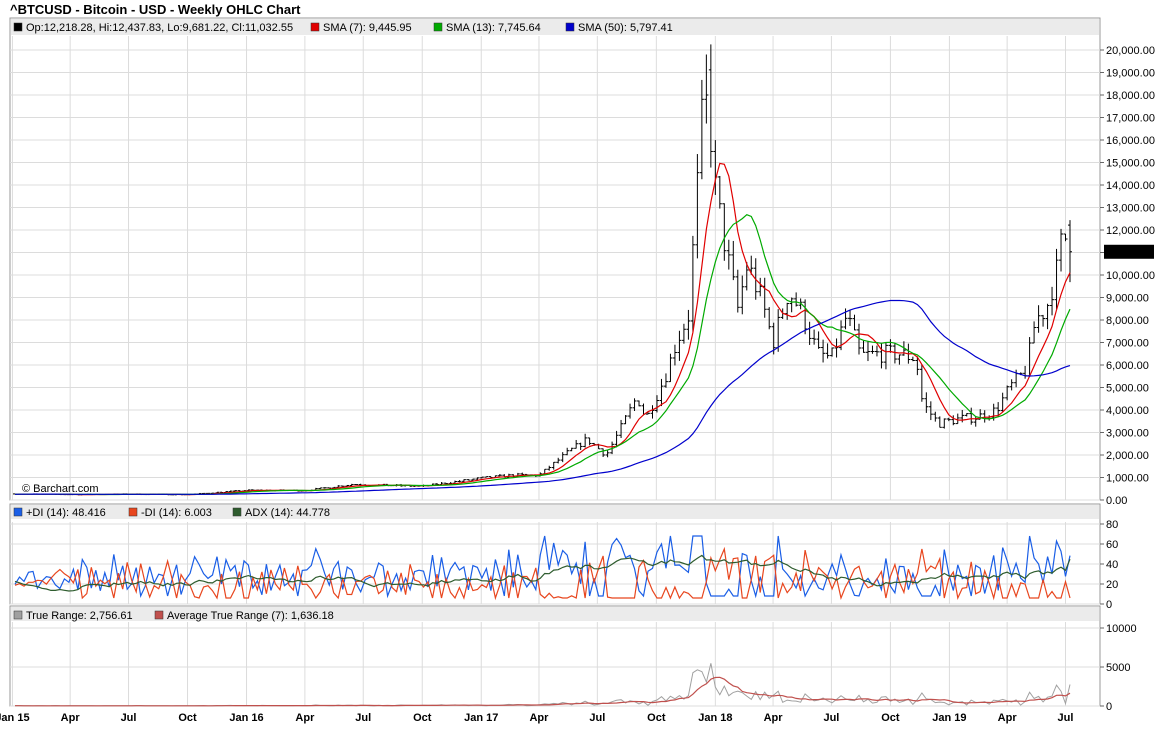  Describe the element at coordinates (555, 614) in the screenshot. I see `tr-legend-bar` at that location.